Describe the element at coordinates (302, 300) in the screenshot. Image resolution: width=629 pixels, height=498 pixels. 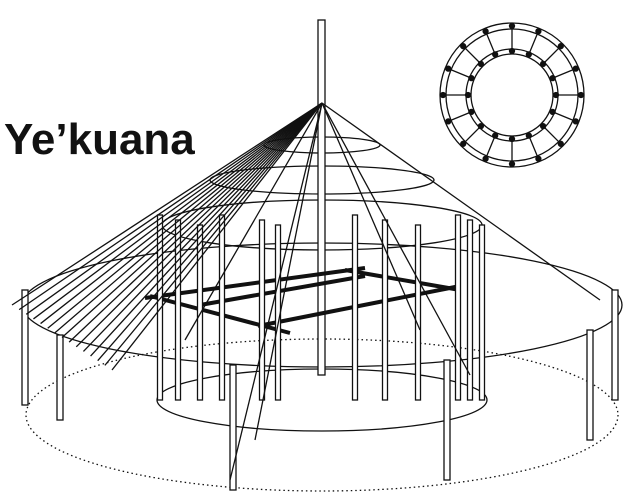
I see `beams` at that location.